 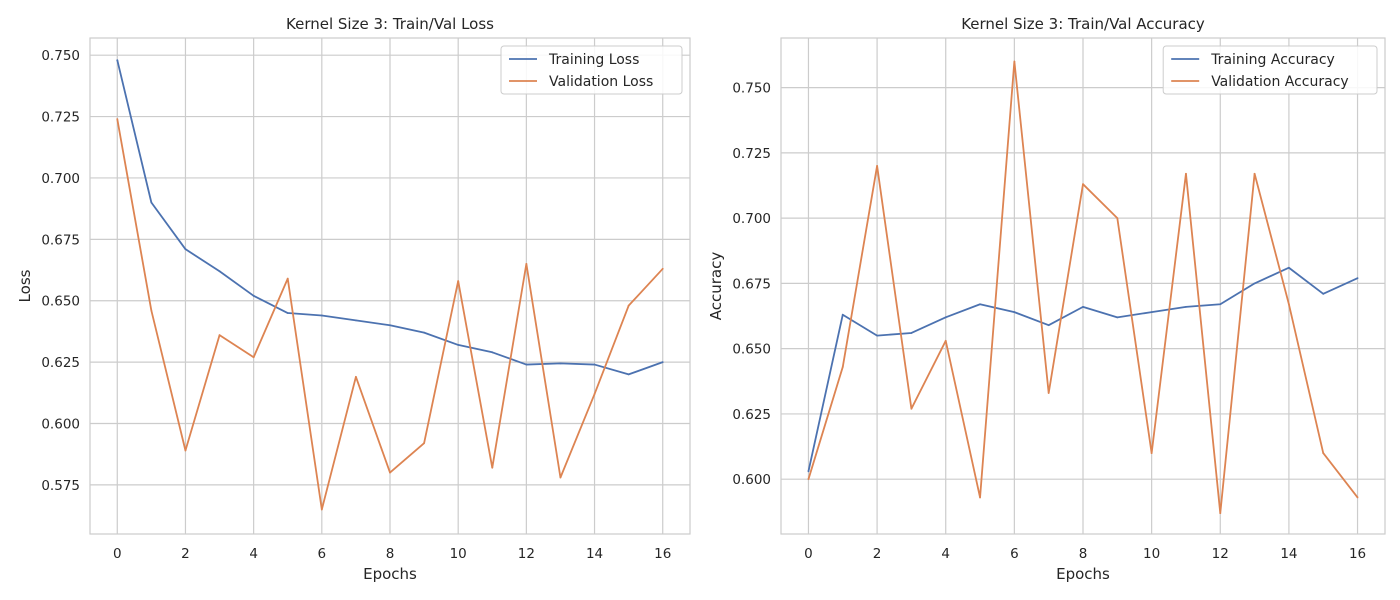 I want to click on legend: Training Accuracy Validation Accuracy, so click(x=1270, y=70).